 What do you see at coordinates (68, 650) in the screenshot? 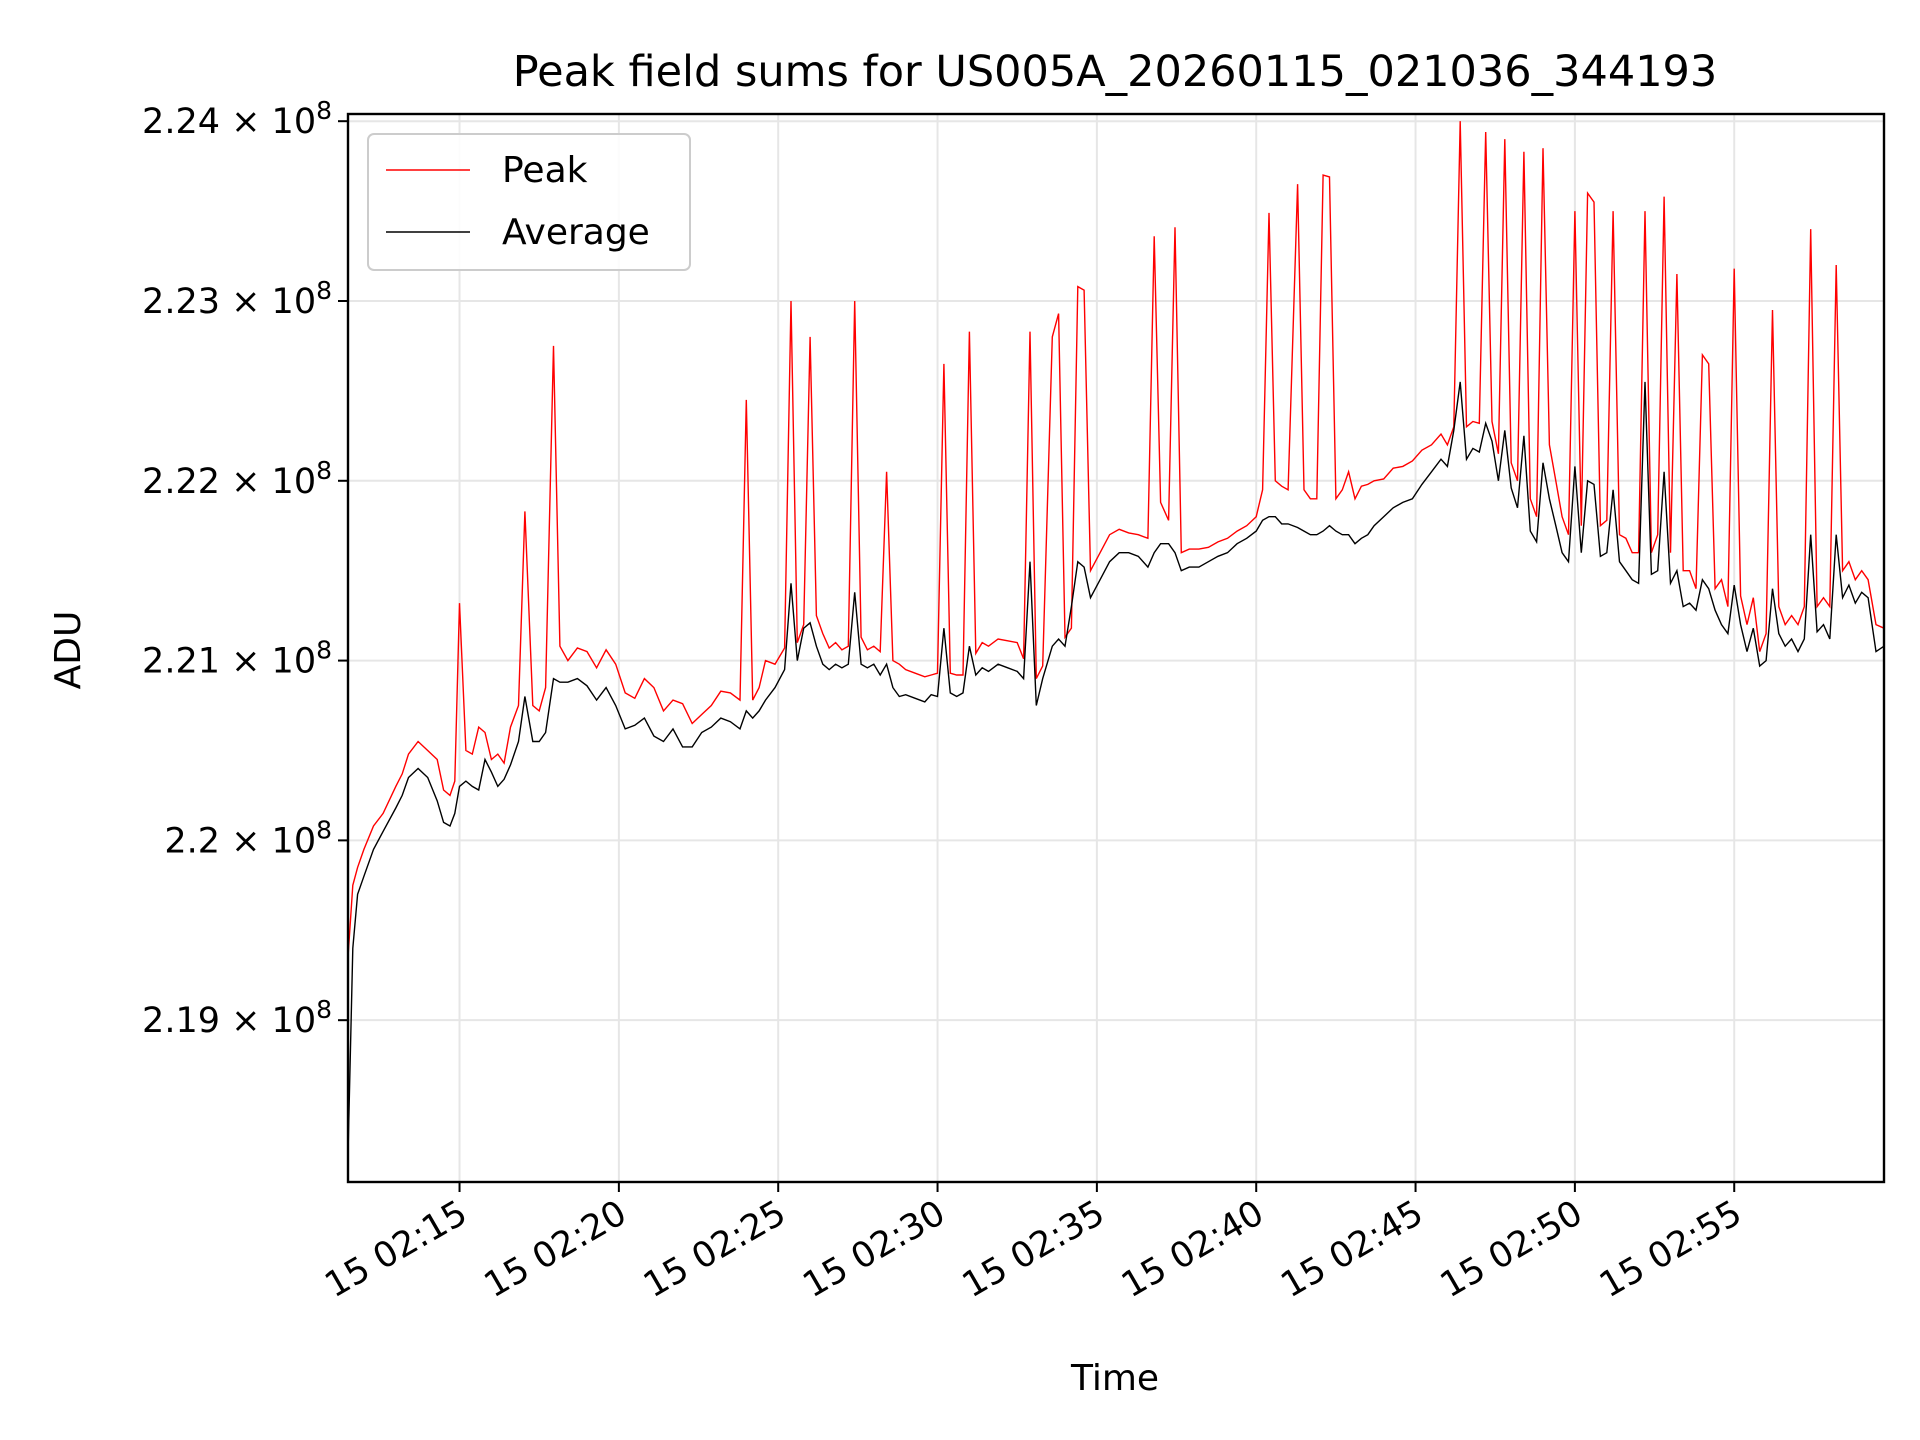
I see `y-axis-label: ADU` at bounding box center [68, 650].